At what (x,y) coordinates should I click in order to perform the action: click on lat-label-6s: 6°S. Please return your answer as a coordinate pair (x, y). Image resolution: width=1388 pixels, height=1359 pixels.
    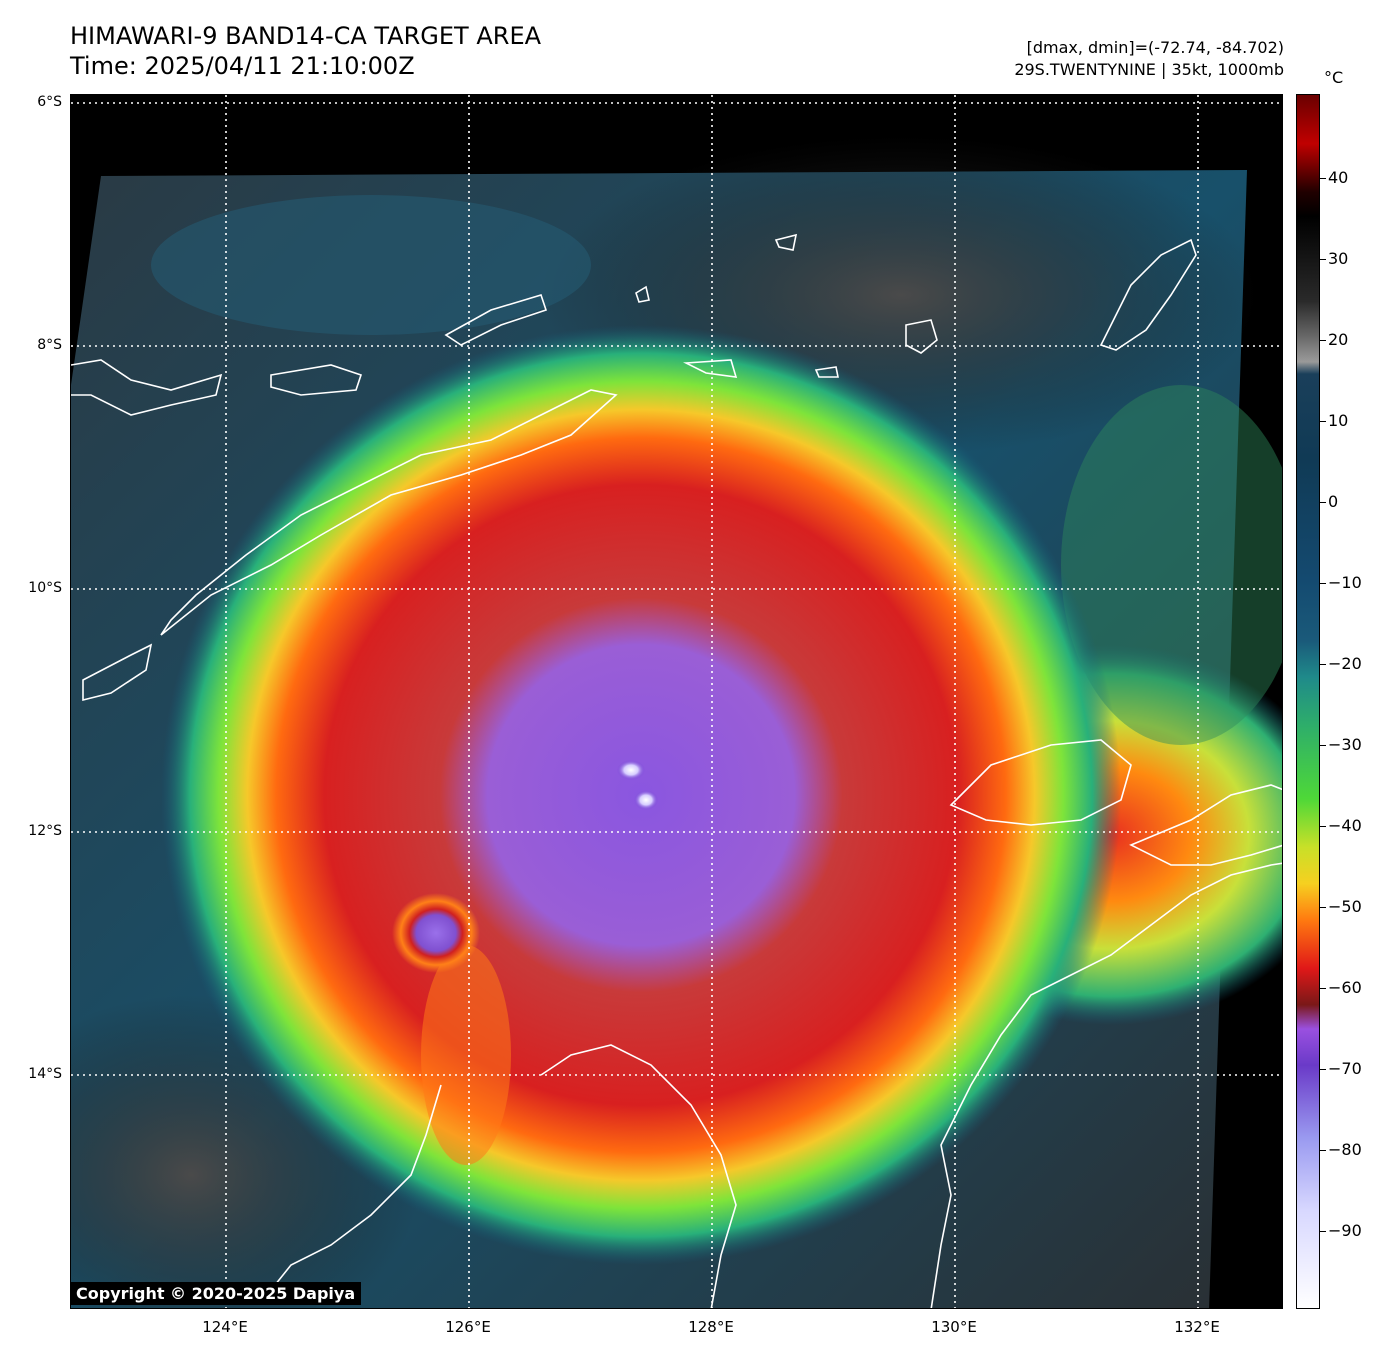
    Looking at the image, I should click on (49, 102).